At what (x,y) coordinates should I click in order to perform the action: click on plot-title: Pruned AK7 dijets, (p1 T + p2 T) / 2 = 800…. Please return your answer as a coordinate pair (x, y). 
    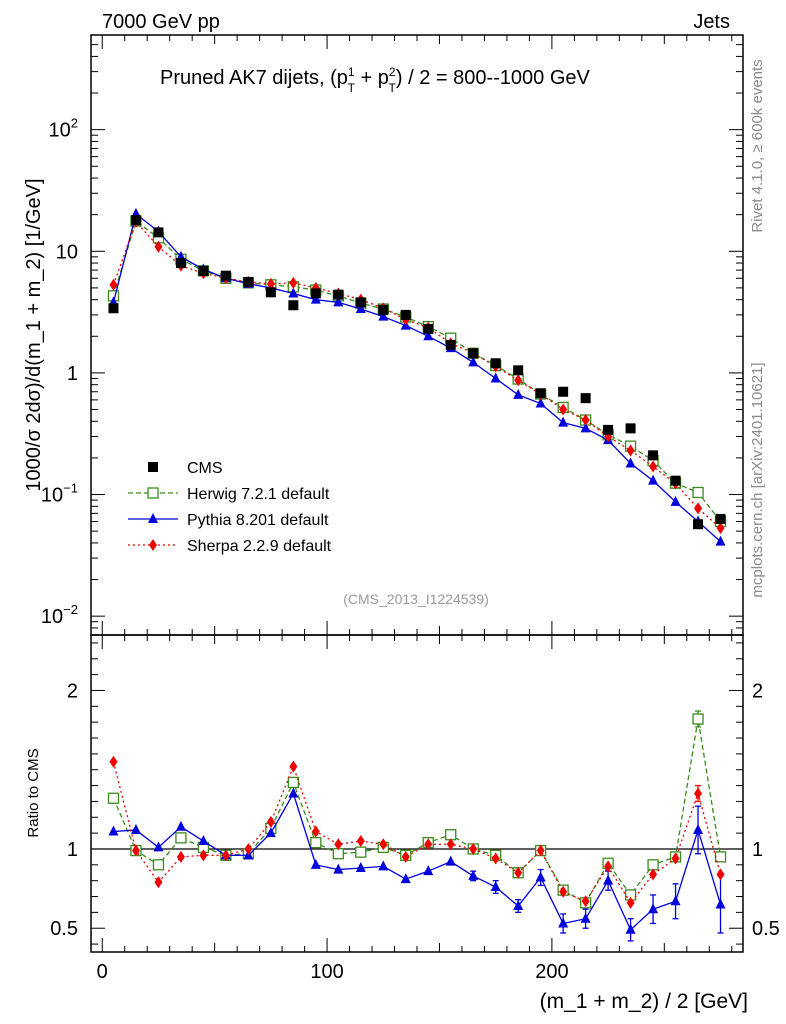
    Looking at the image, I should click on (375, 80).